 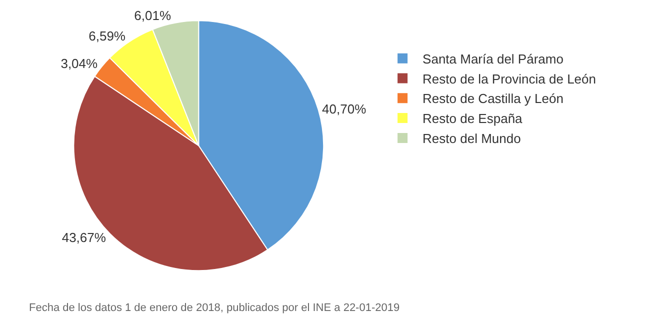 I want to click on legend-label: Resto de la Provincia de León, so click(x=509, y=78).